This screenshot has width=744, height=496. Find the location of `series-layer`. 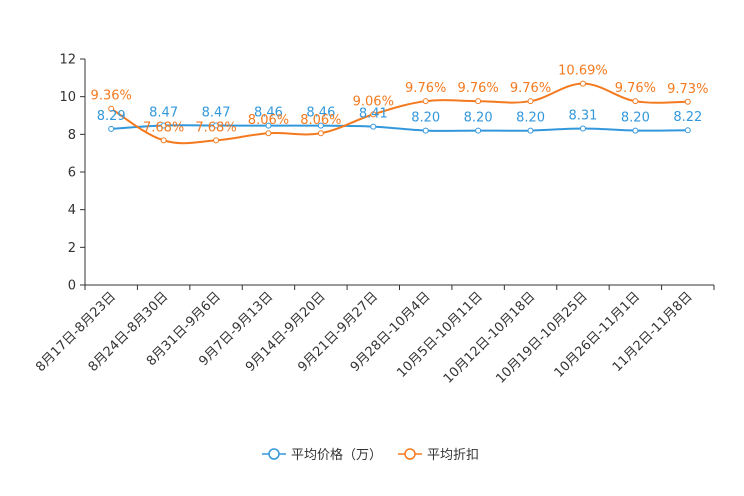

series-layer is located at coordinates (399, 112).